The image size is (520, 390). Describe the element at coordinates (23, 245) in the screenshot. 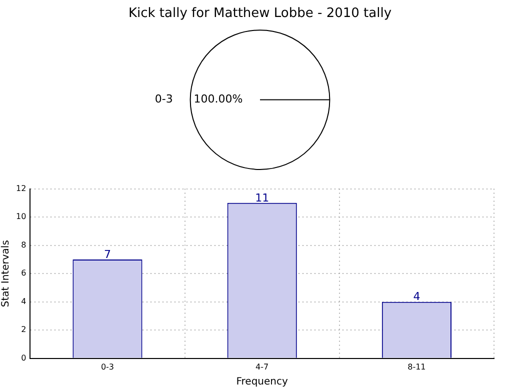

I see `y-tick-label: 8` at that location.